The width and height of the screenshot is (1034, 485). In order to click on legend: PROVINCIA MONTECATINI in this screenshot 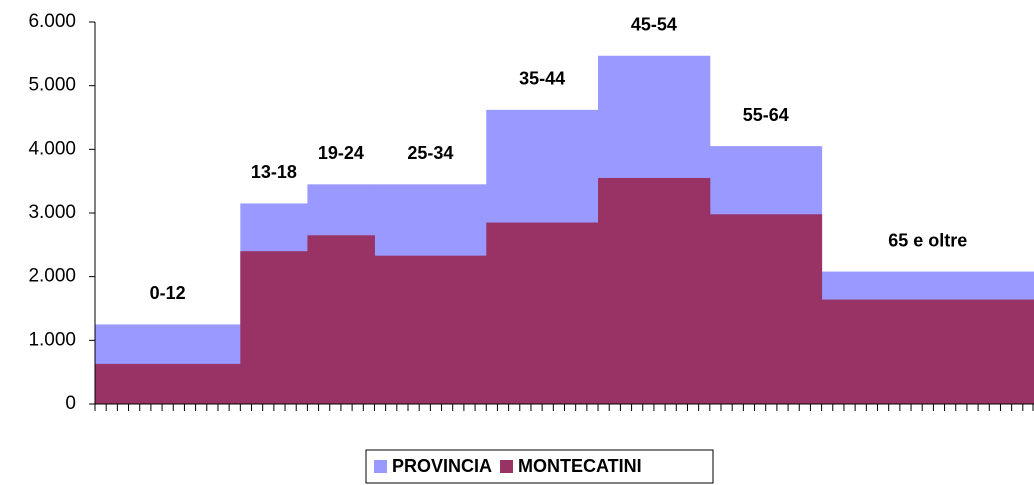, I will do `click(539, 466)`.